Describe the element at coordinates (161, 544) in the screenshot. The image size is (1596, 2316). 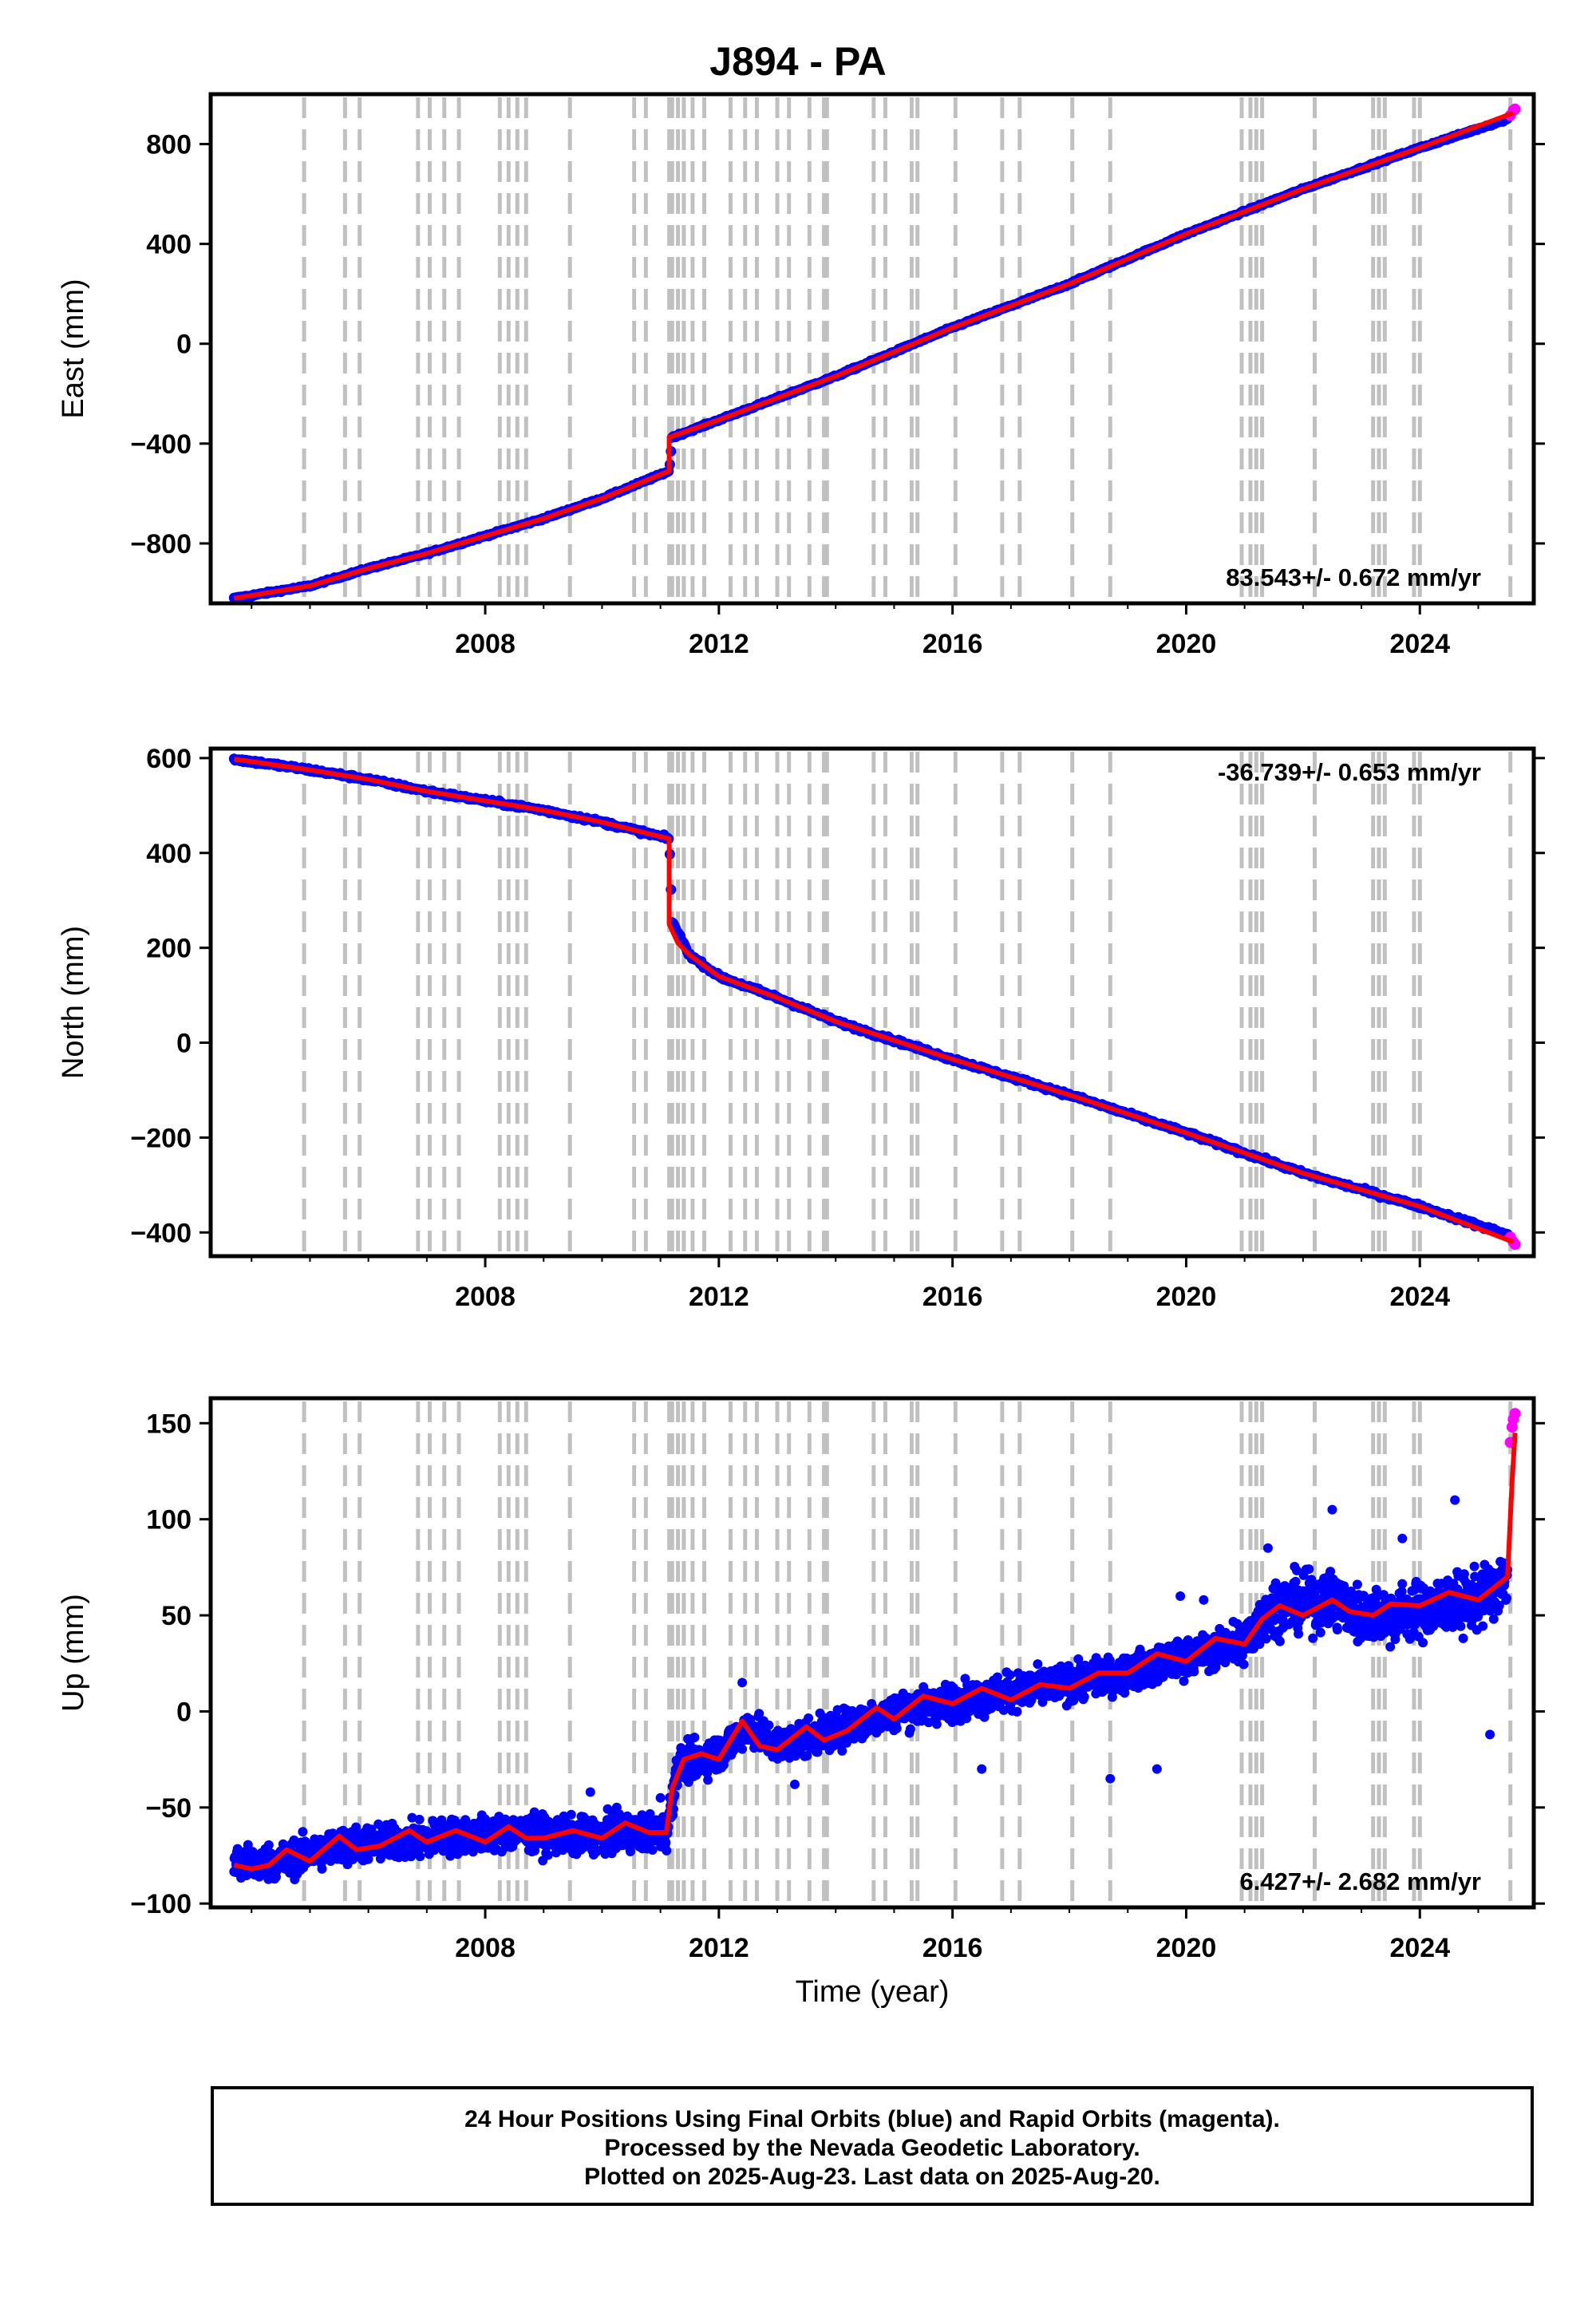
I see `y-tick-label: −800` at that location.